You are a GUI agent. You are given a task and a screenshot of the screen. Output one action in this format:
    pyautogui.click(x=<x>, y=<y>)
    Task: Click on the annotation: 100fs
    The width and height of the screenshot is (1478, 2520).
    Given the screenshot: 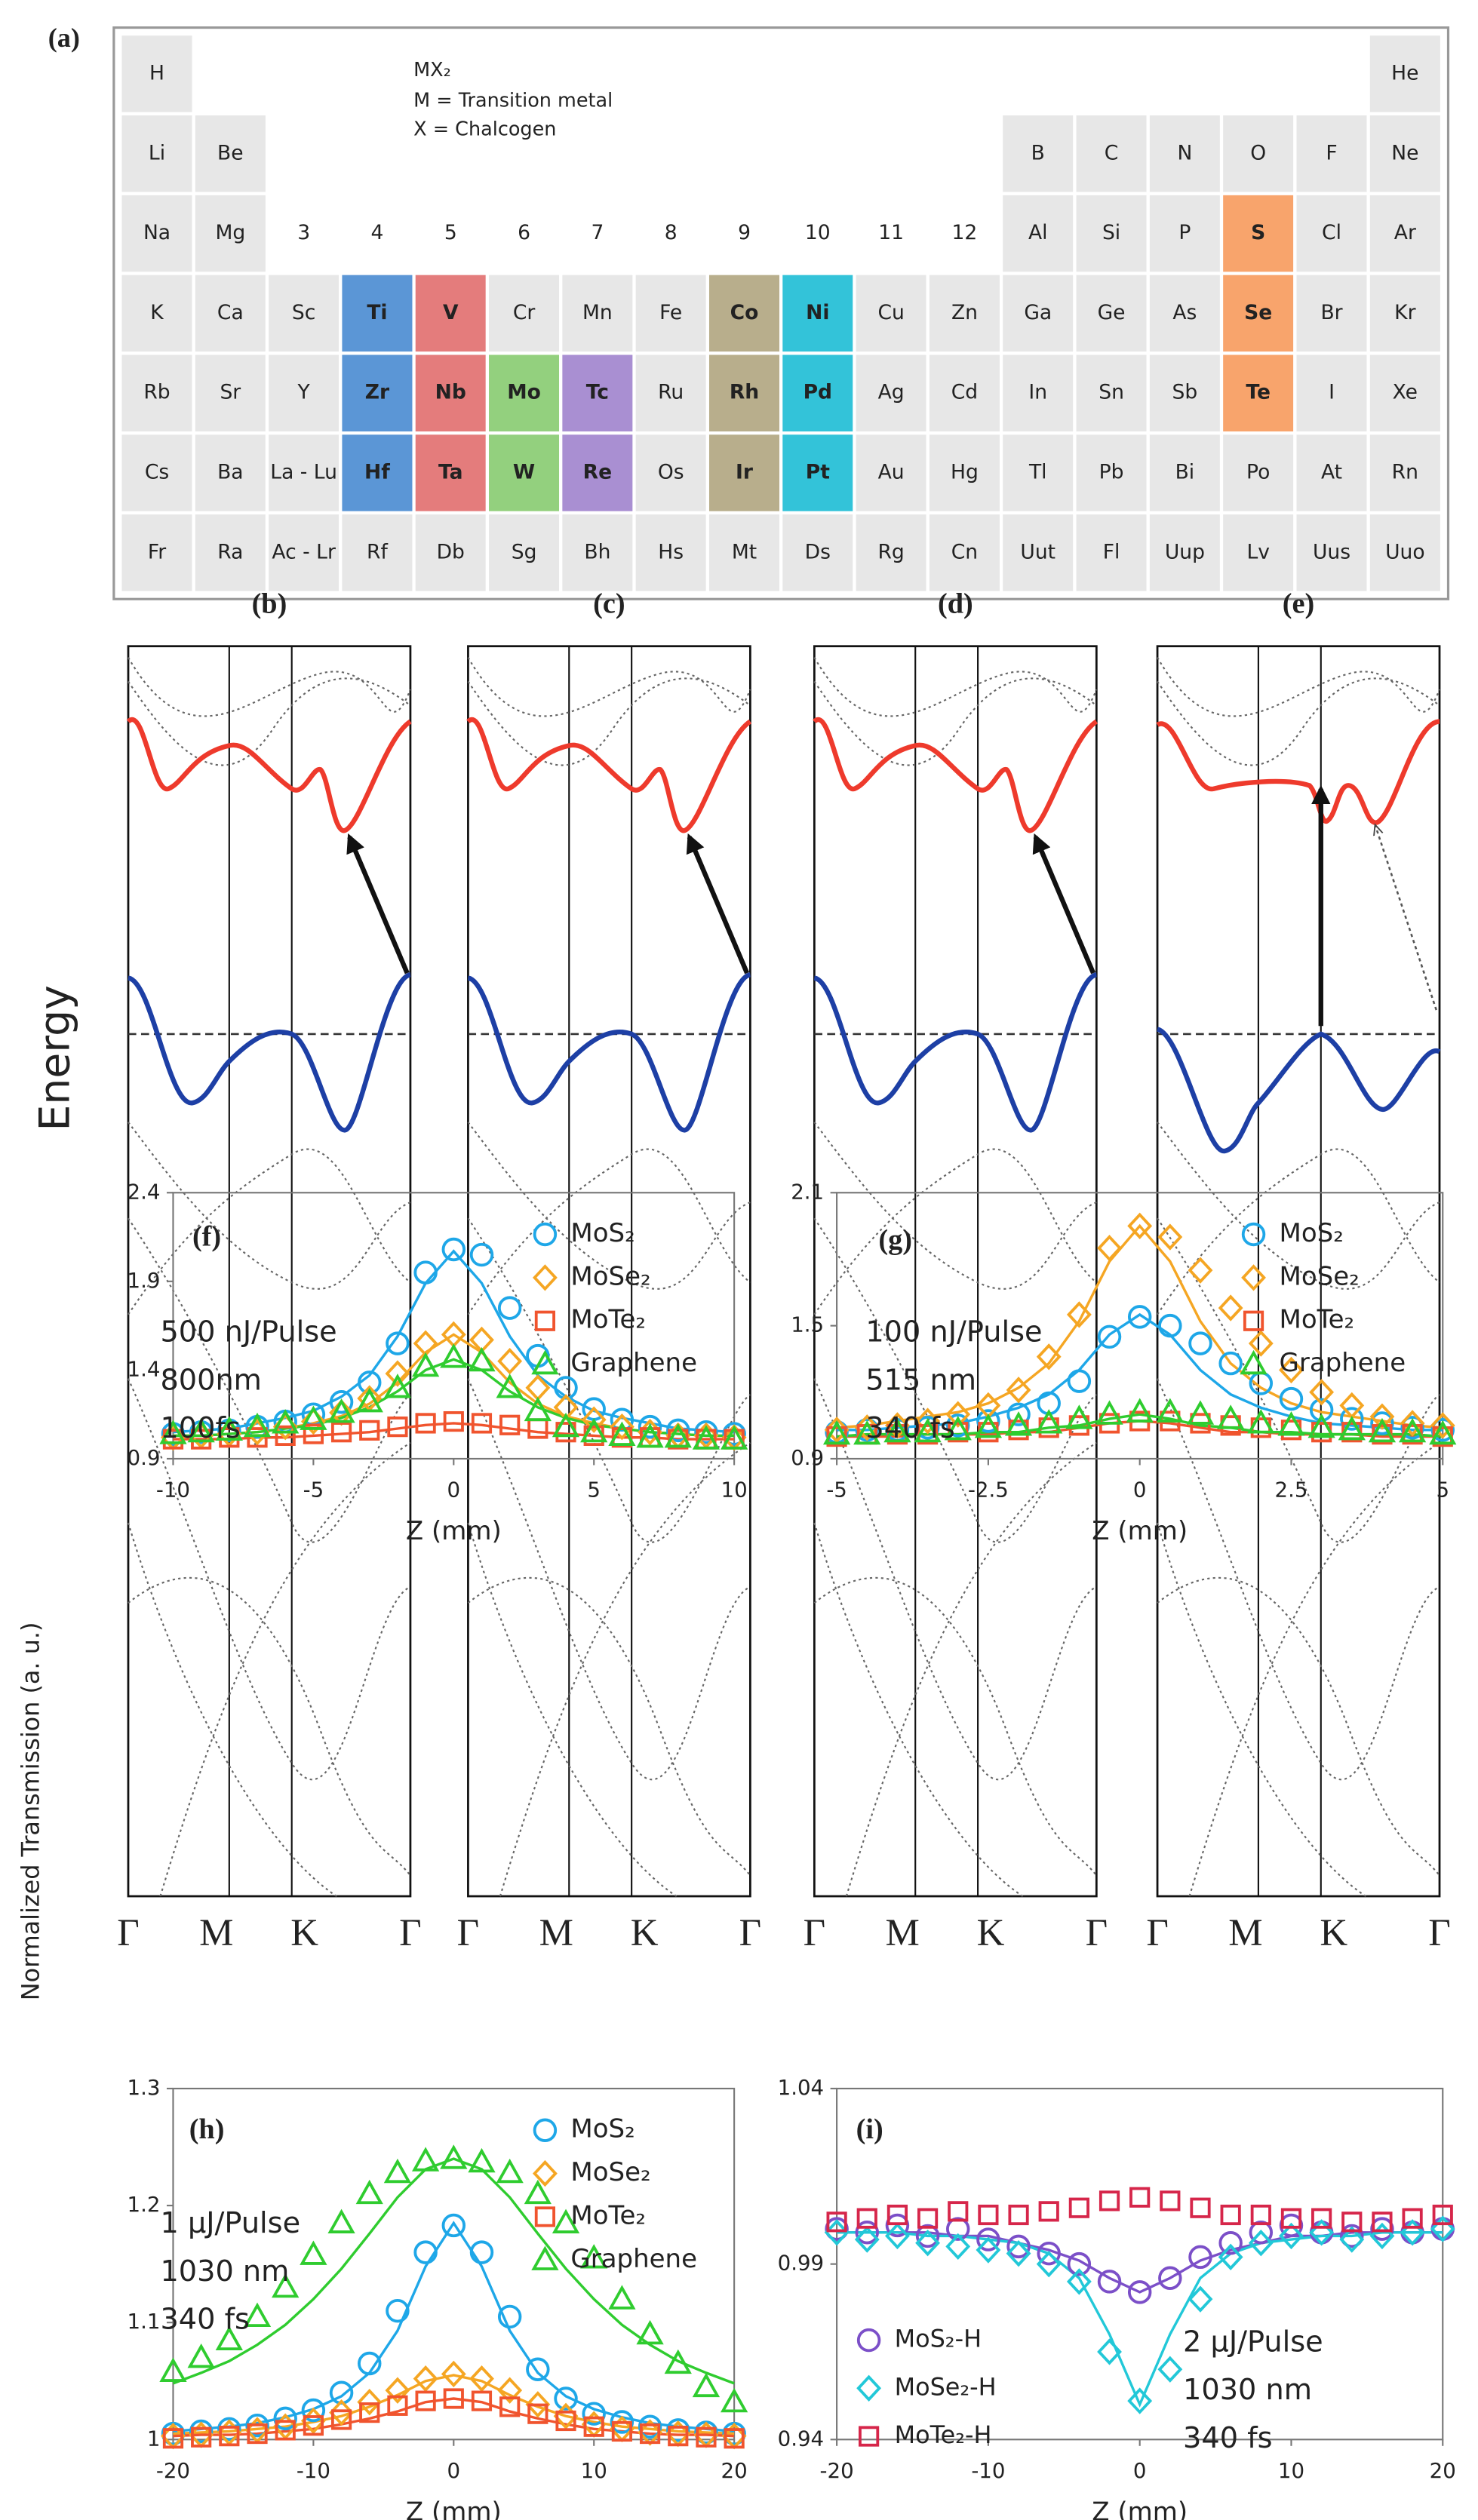 What is the action you would take?
    pyautogui.click(x=200, y=1428)
    